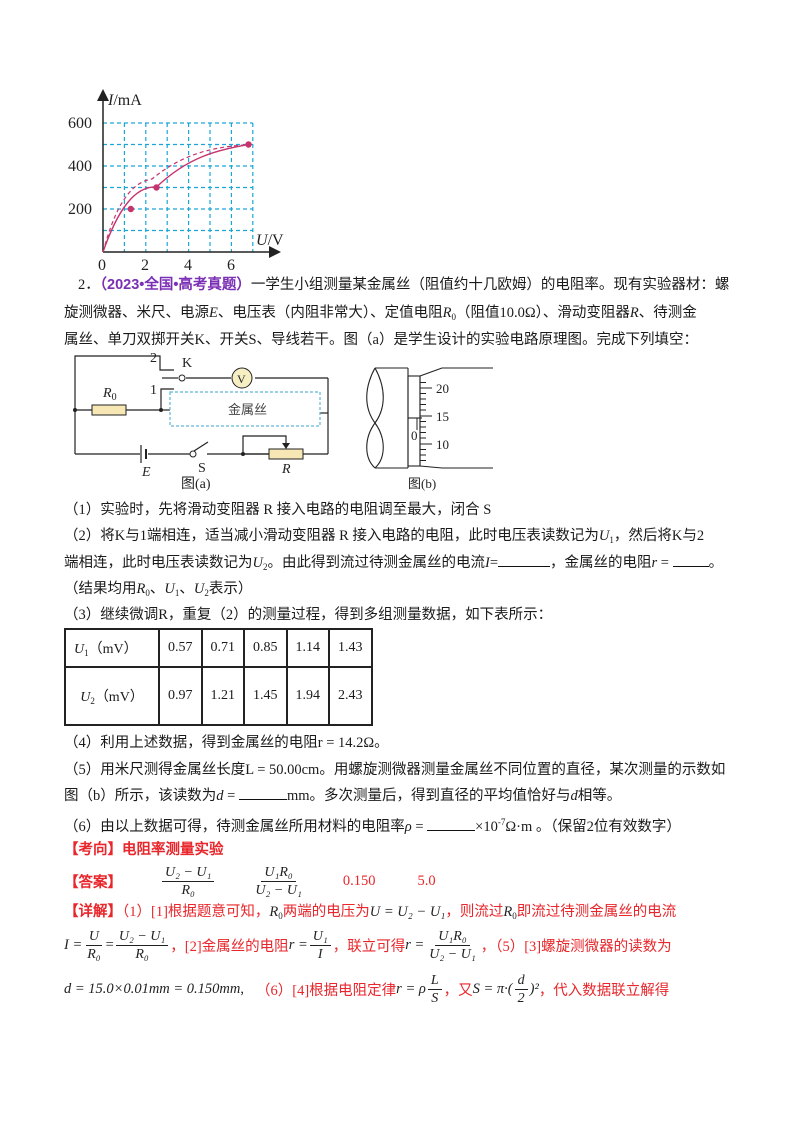 This screenshot has height=1132, width=800. What do you see at coordinates (109, 410) in the screenshot?
I see `r0-resistor` at bounding box center [109, 410].